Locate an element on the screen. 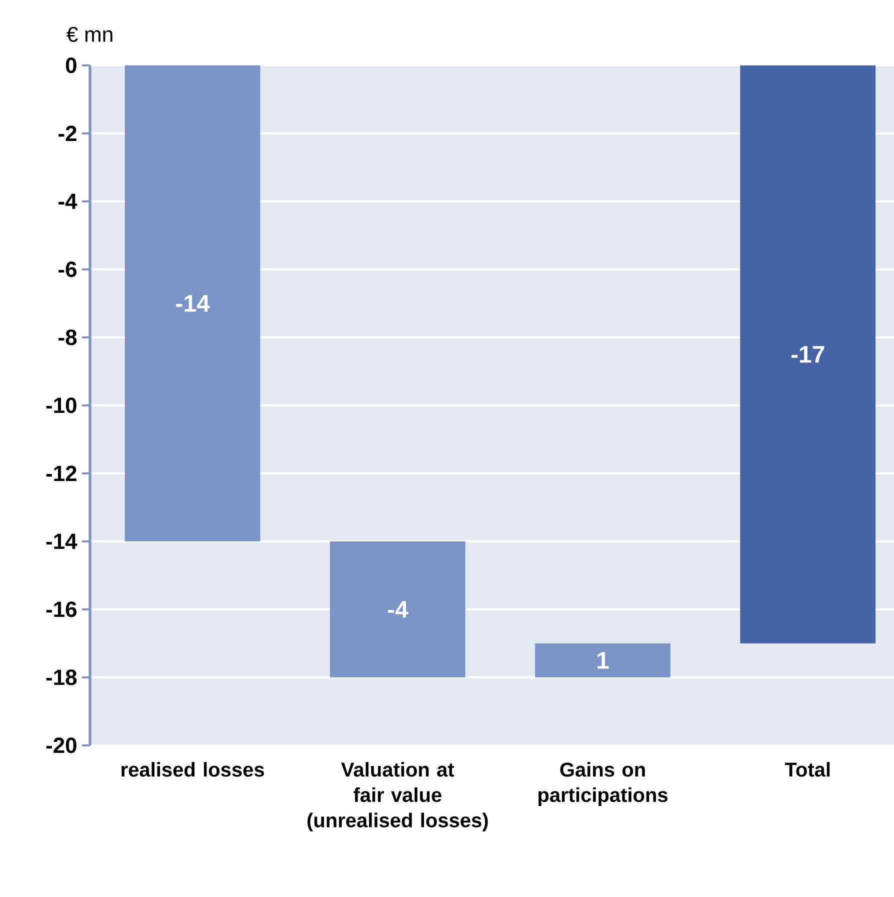 Image resolution: width=894 pixels, height=897 pixels. data-label: 1 is located at coordinates (603, 660).